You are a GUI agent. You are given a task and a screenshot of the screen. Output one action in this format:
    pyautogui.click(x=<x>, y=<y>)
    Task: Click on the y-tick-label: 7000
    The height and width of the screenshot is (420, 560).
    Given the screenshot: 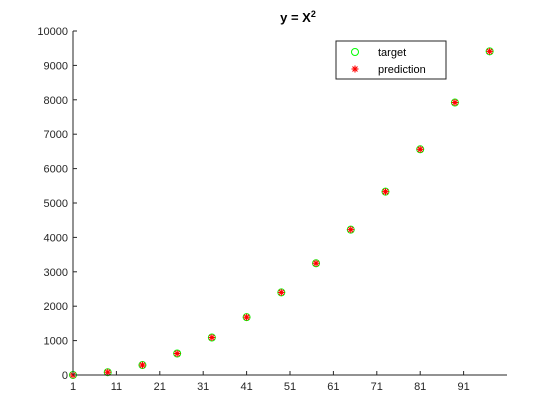 What is the action you would take?
    pyautogui.click(x=56, y=135)
    